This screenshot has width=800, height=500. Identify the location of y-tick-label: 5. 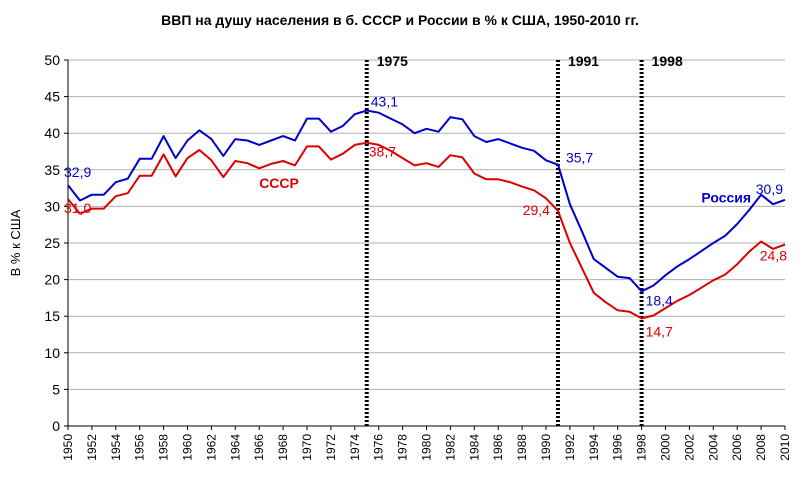
(56, 389).